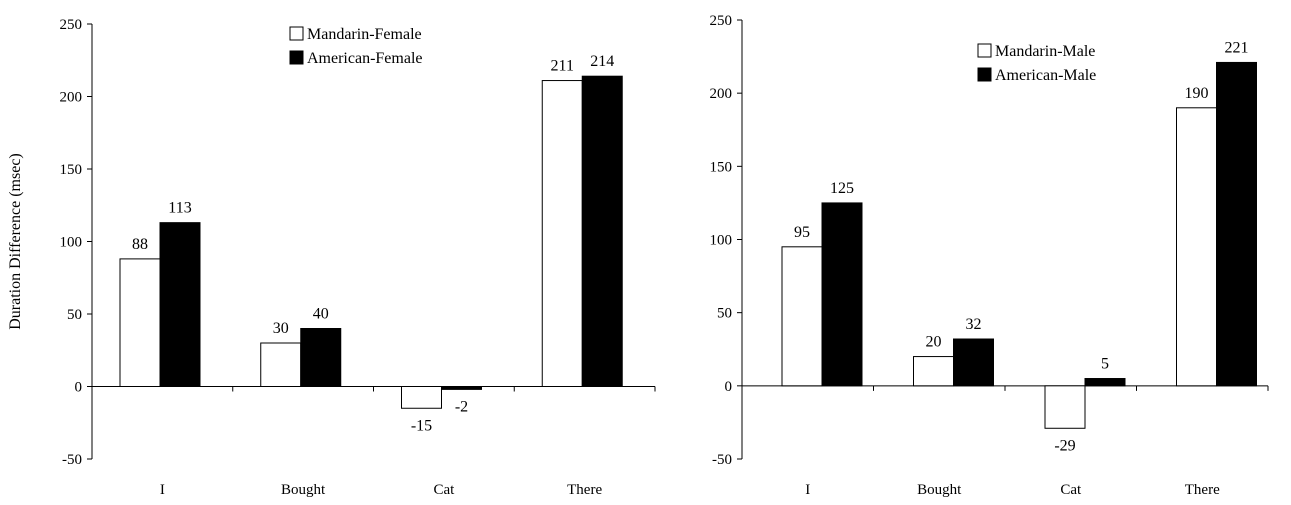 This screenshot has width=1291, height=505. I want to click on data-label: 30, so click(281, 328).